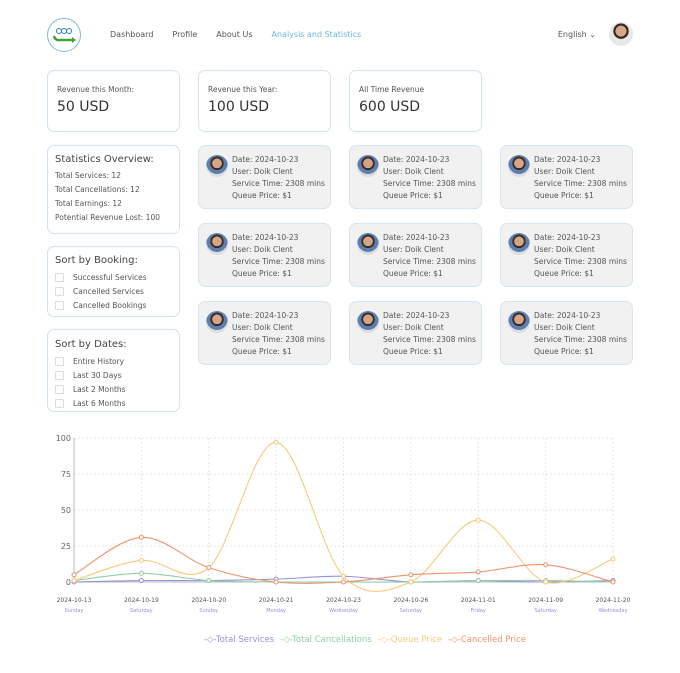 The width and height of the screenshot is (680, 673). What do you see at coordinates (110, 305) in the screenshot?
I see `checkbox-label: Cancelled Bookings` at bounding box center [110, 305].